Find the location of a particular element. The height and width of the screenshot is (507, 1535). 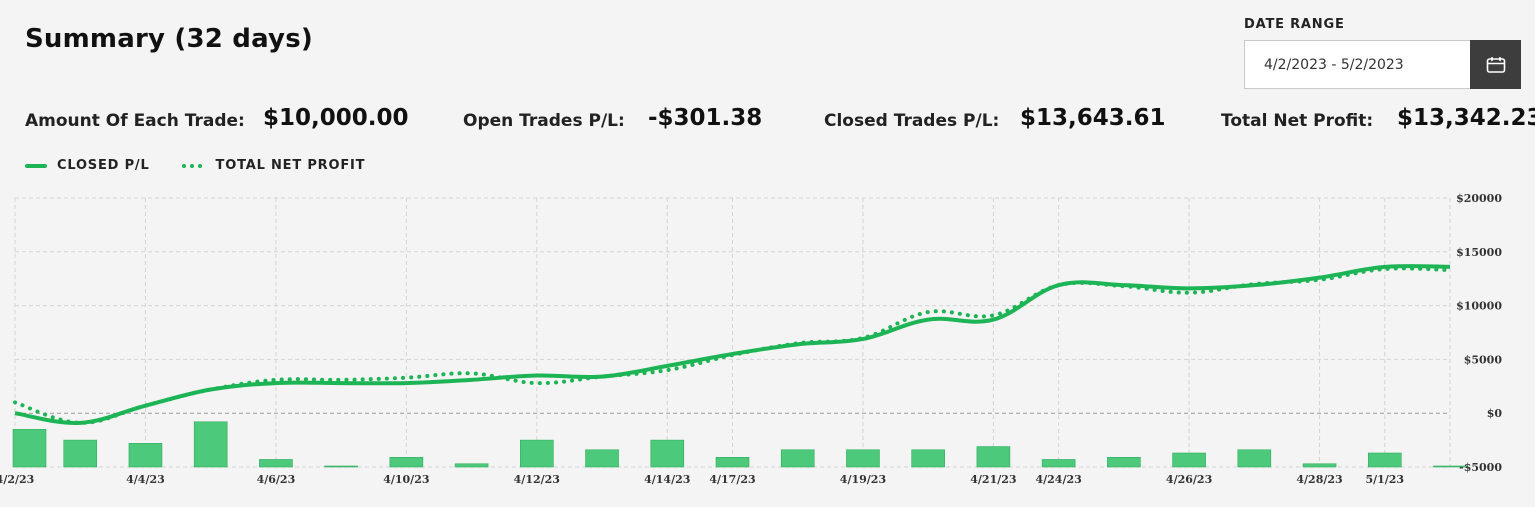

x-tick-label: 4/21/23 is located at coordinates (993, 479).